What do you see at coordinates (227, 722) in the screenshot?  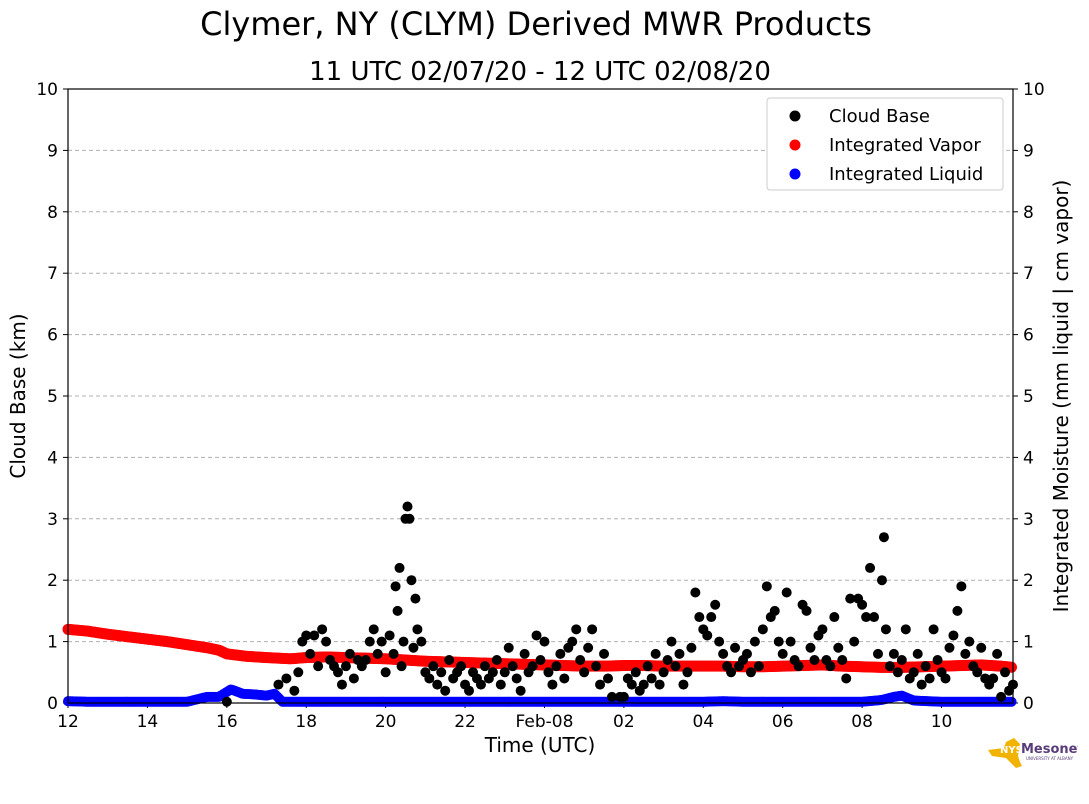 I see `x-tick-label: 16` at bounding box center [227, 722].